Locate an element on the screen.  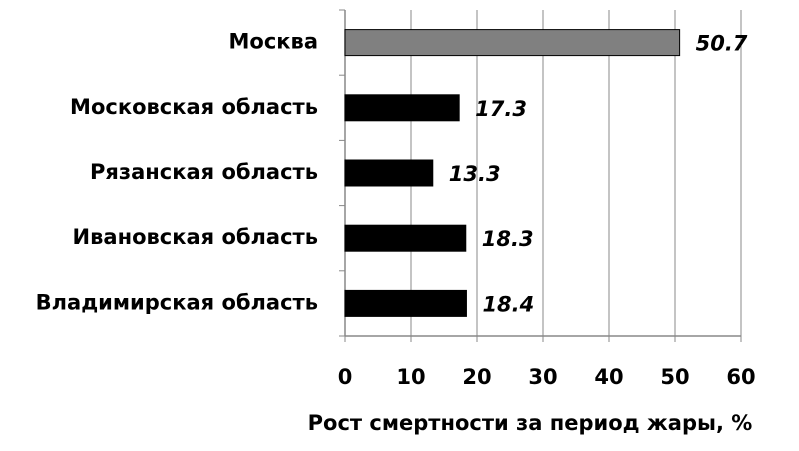
data-label: 18.3 is located at coordinates (508, 239).